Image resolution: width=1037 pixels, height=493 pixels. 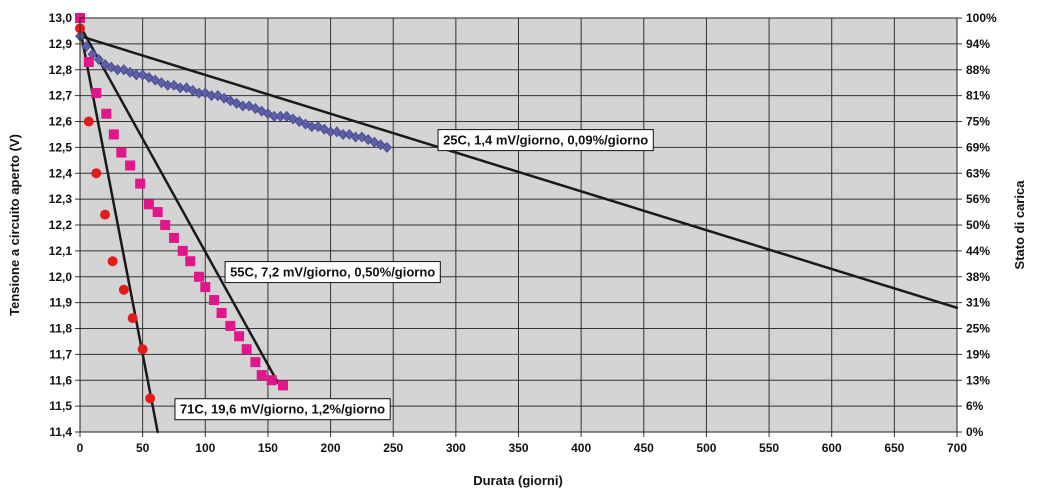 I want to click on y-tick-label: 12,0, so click(x=61, y=277).